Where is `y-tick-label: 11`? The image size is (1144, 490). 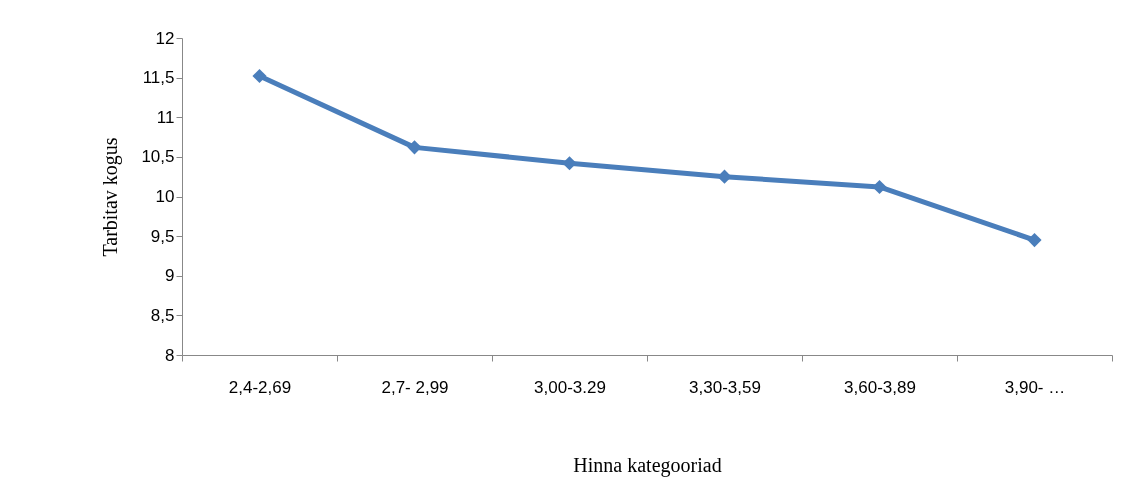
y-tick-label: 11 is located at coordinates (165, 117).